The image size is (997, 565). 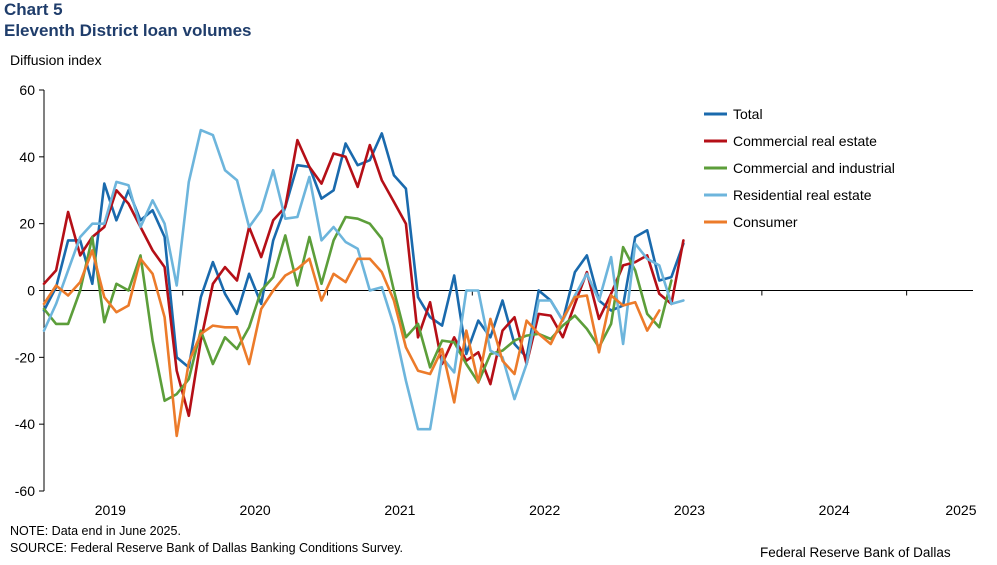 What do you see at coordinates (33, 9) in the screenshot?
I see `chart-number: Chart 5` at bounding box center [33, 9].